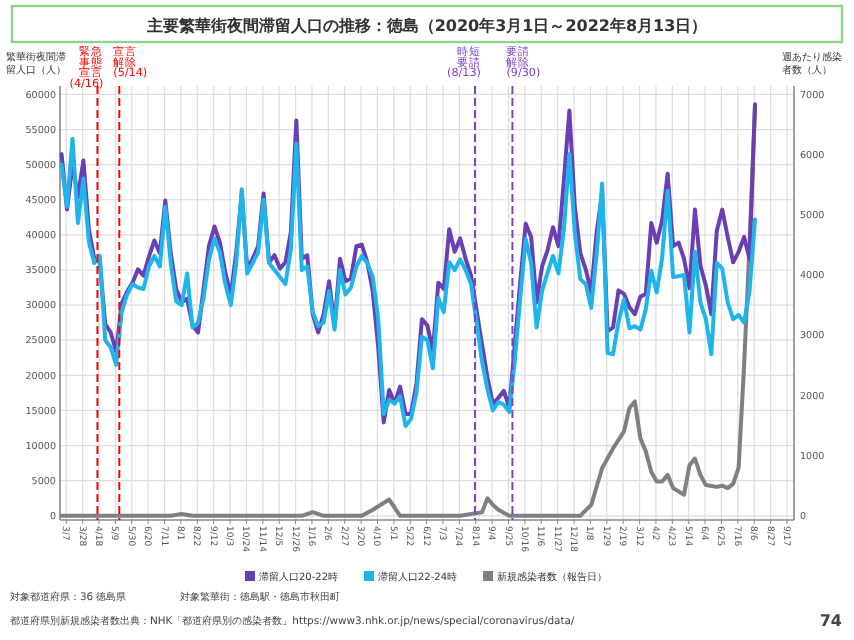 This screenshot has height=640, width=854. What do you see at coordinates (831, 621) in the screenshot?
I see `text: 74` at bounding box center [831, 621].